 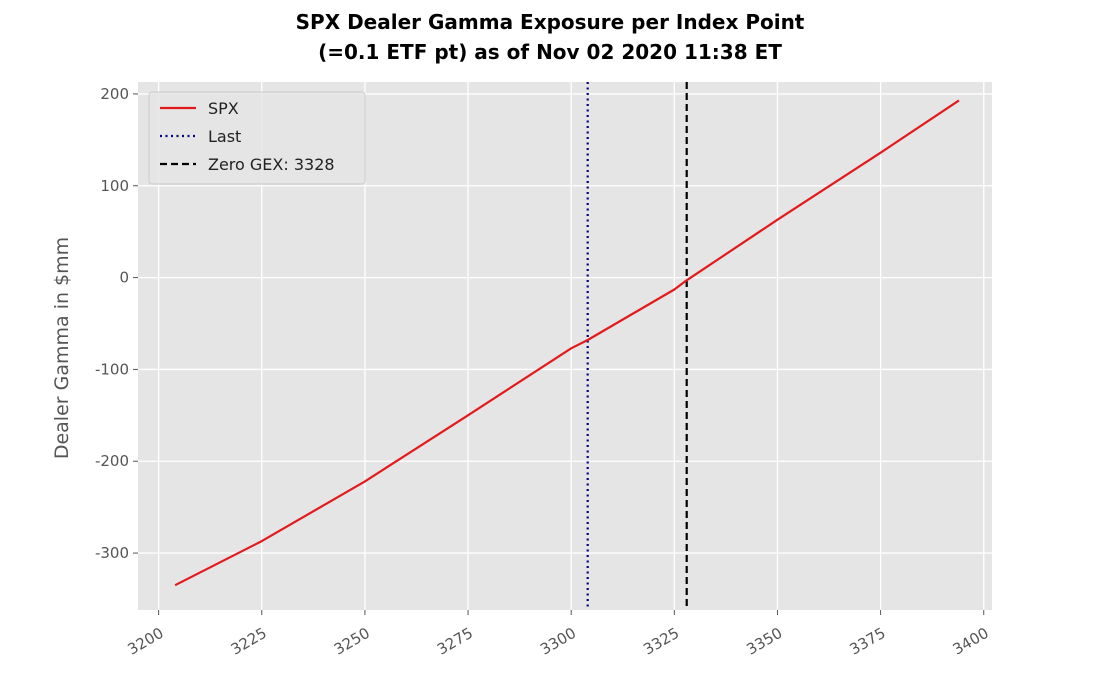 I want to click on y-tick-label--300: -300, so click(x=112, y=553).